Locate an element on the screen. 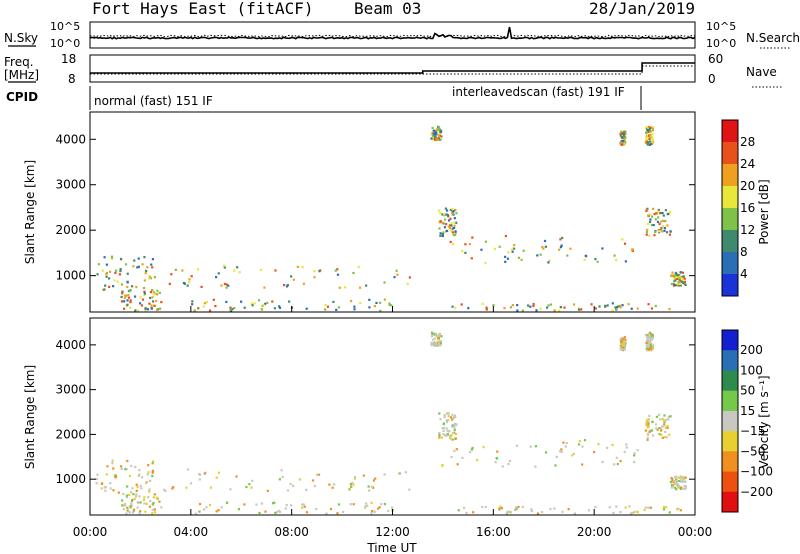  date-label: 28/Jan/2019 is located at coordinates (642, 9).